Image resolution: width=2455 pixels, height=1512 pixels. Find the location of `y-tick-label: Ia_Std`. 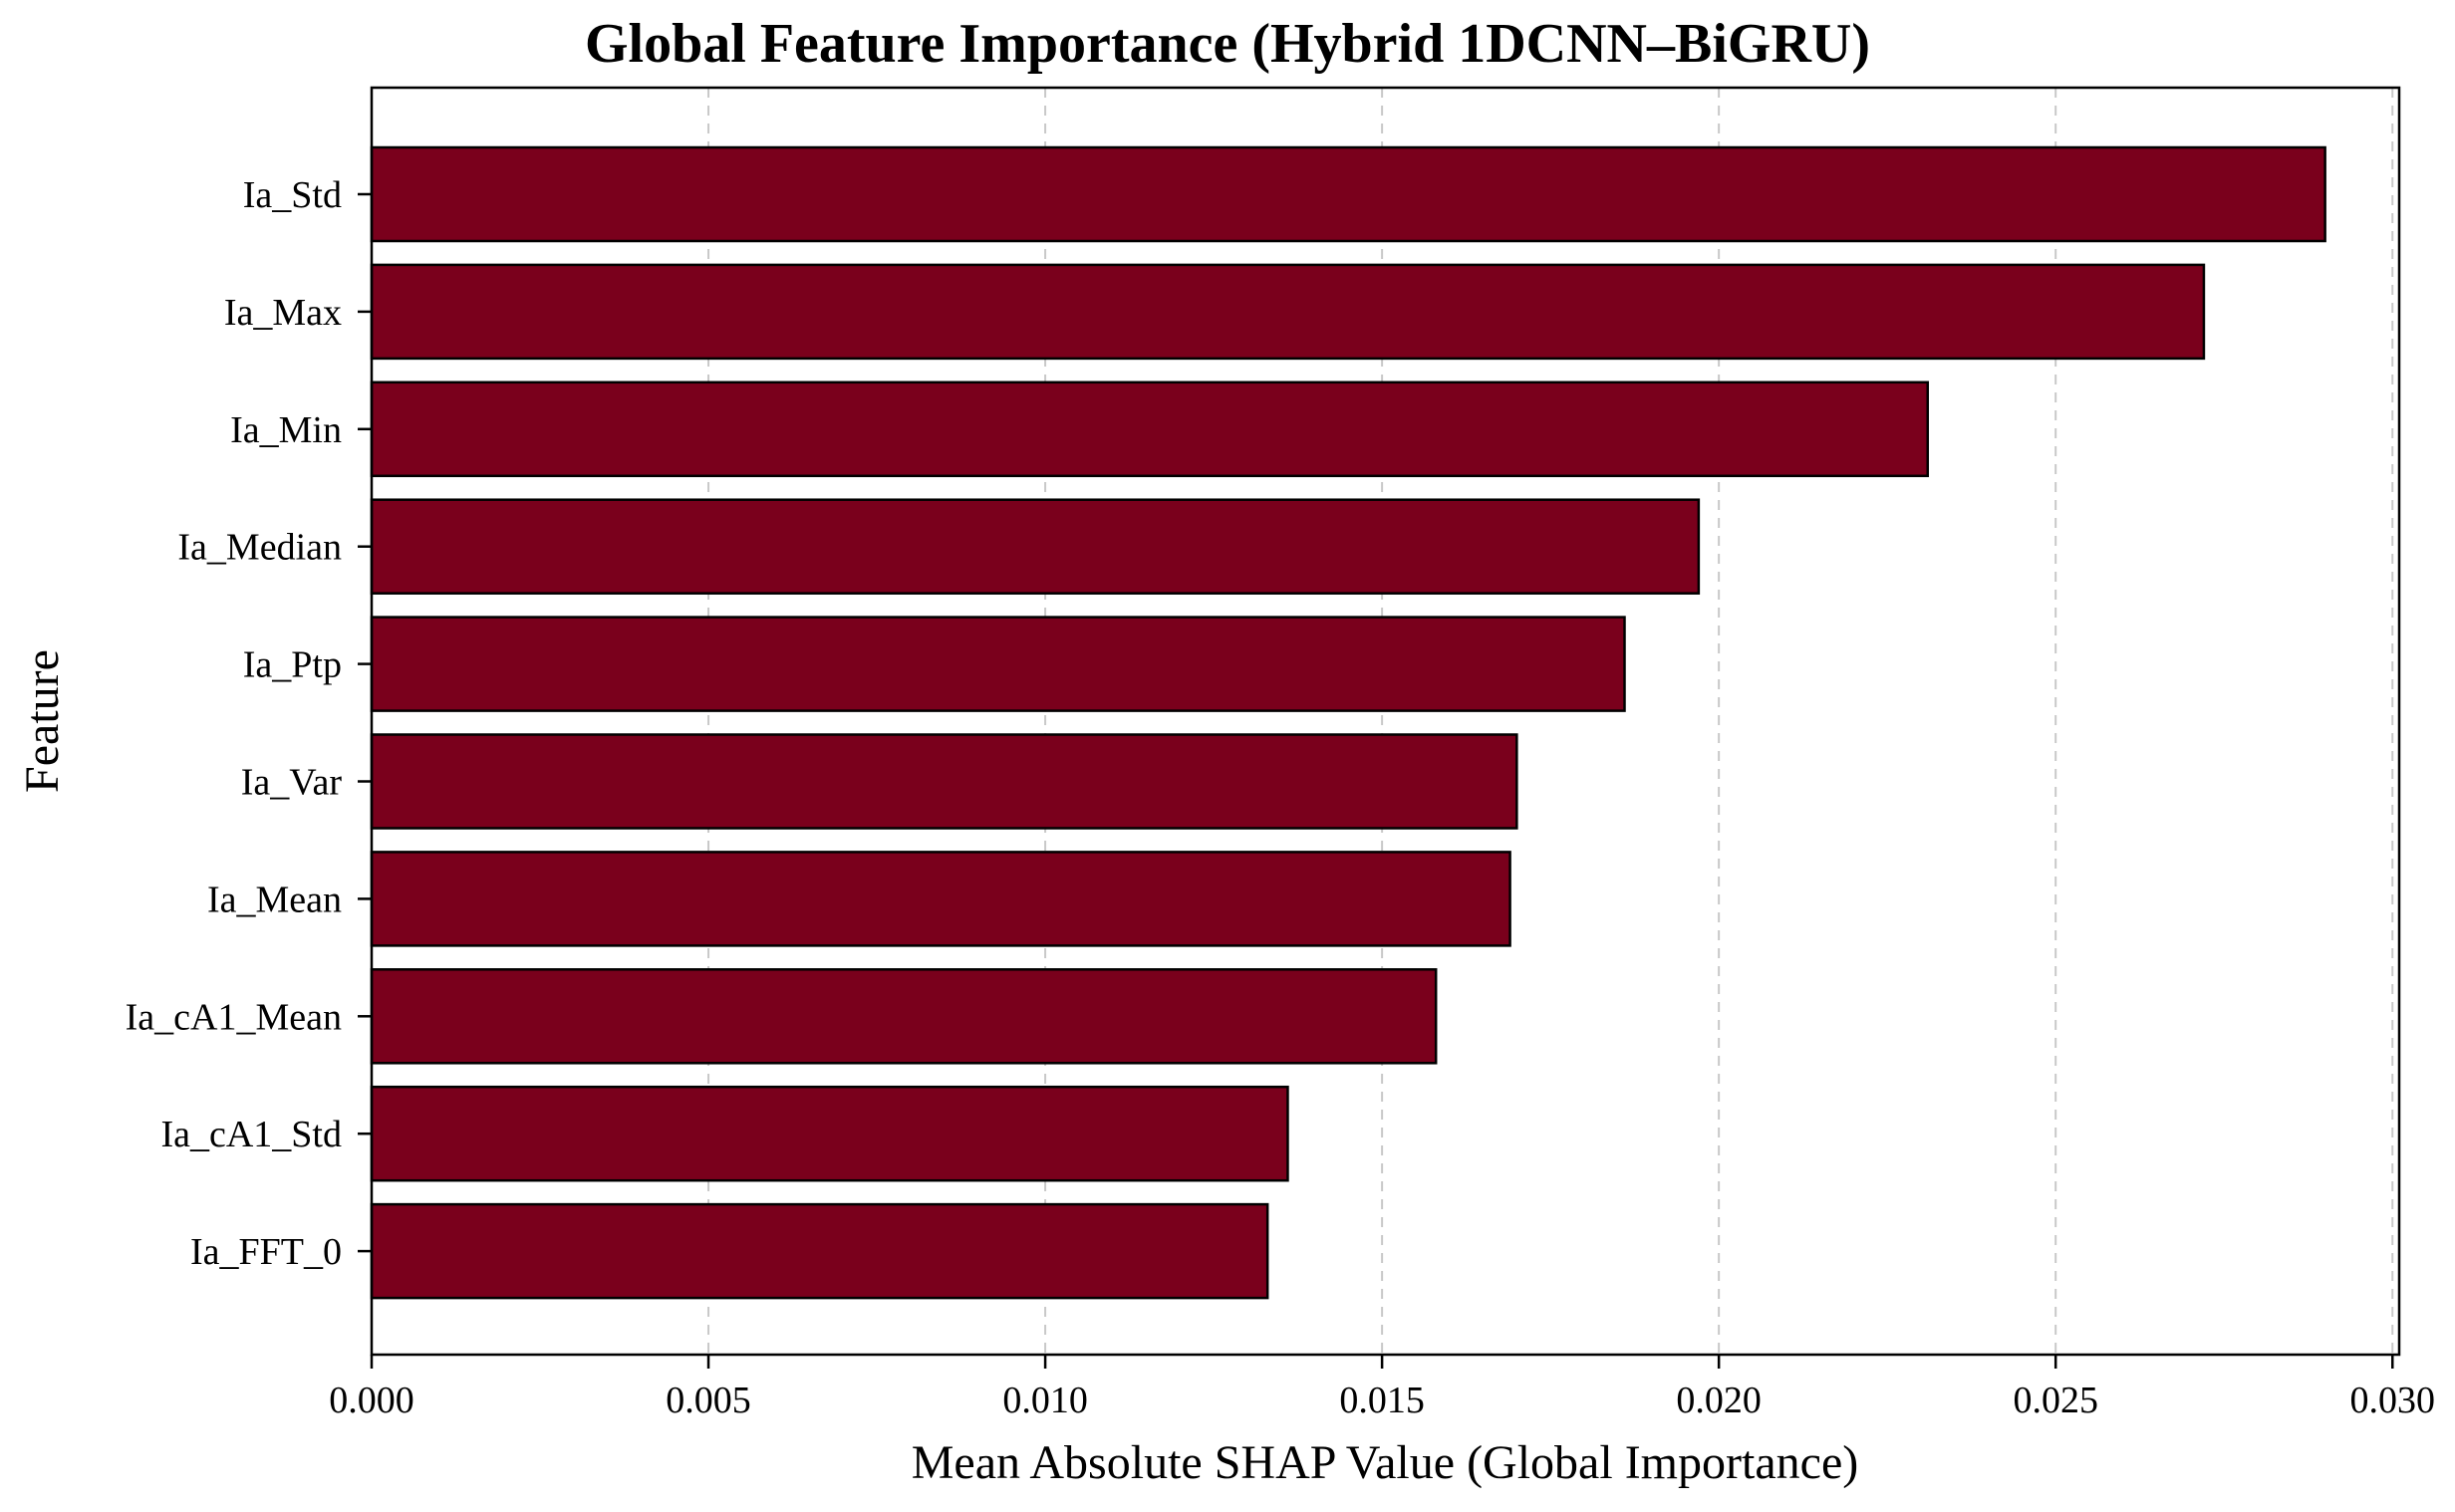

y-tick-label: Ia_Std is located at coordinates (292, 195).